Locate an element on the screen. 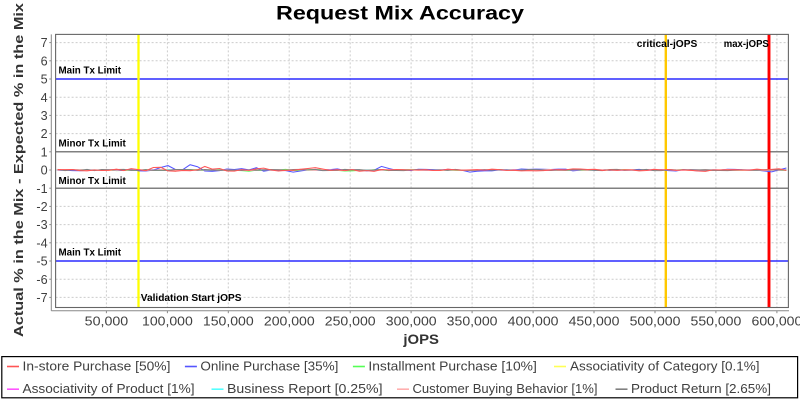 This screenshot has width=800, height=400. svg-text: 300,000 is located at coordinates (411, 321).